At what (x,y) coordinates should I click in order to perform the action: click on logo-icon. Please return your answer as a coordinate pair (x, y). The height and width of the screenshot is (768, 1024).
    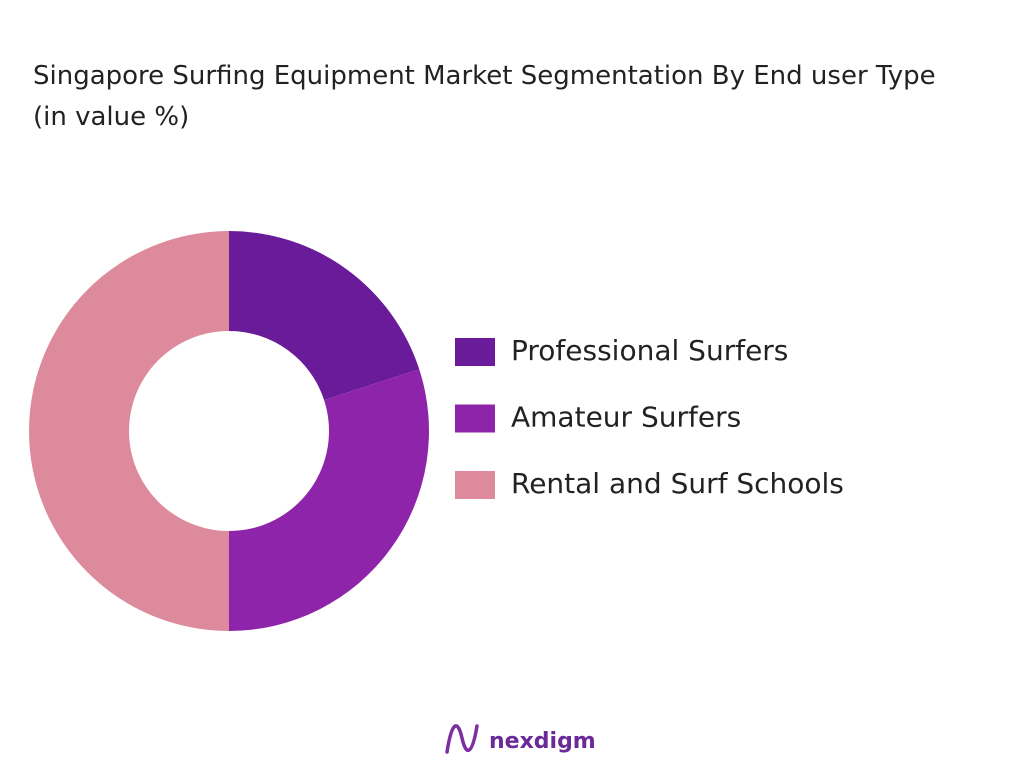
    Looking at the image, I should click on (462, 739).